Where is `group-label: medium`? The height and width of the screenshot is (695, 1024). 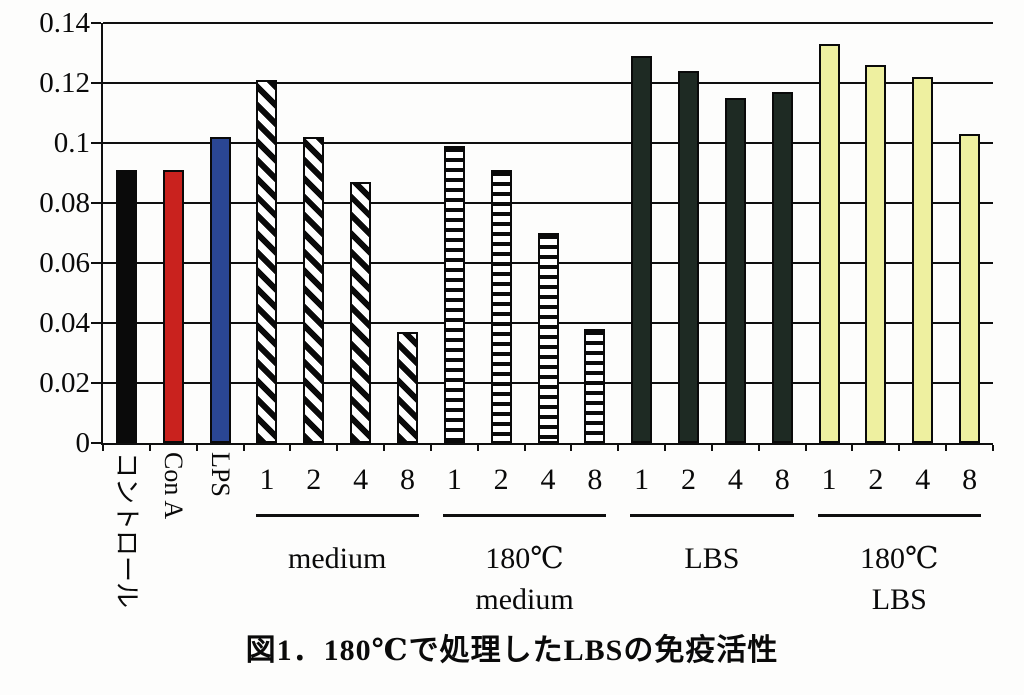 group-label: medium is located at coordinates (337, 558).